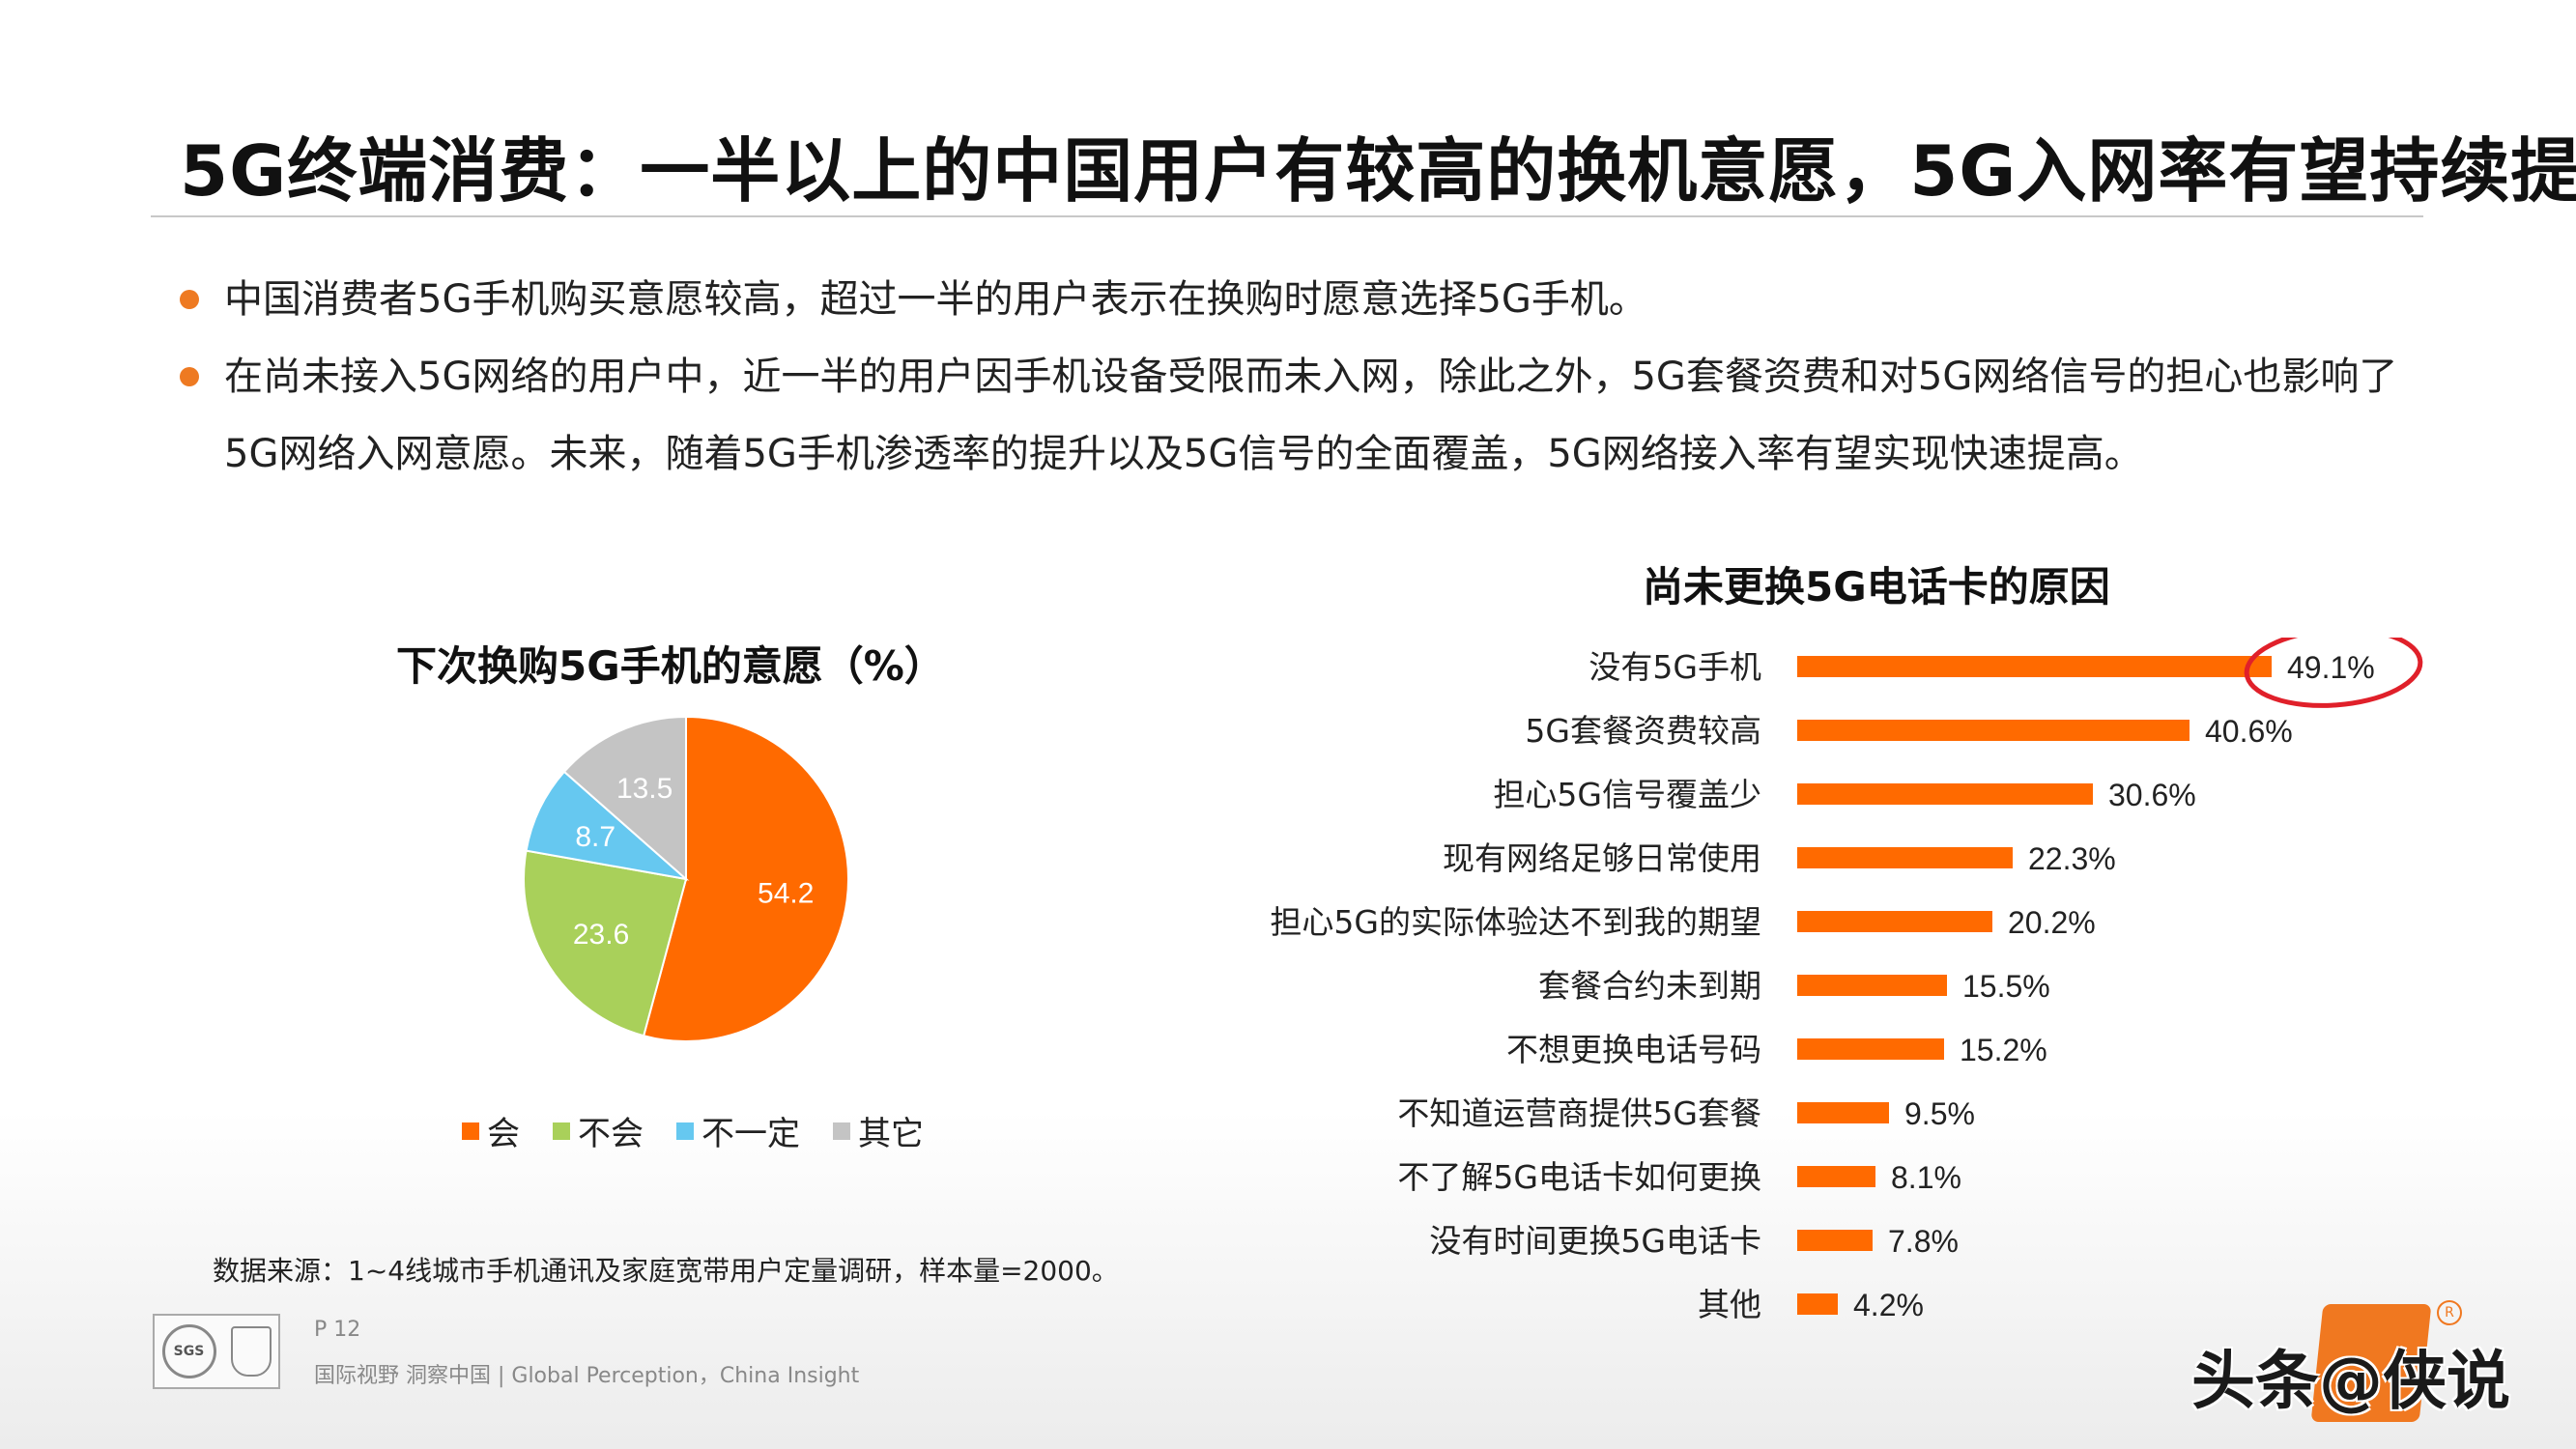  What do you see at coordinates (1924, 1241) in the screenshot?
I see `bar-value-label: 7.8%` at bounding box center [1924, 1241].